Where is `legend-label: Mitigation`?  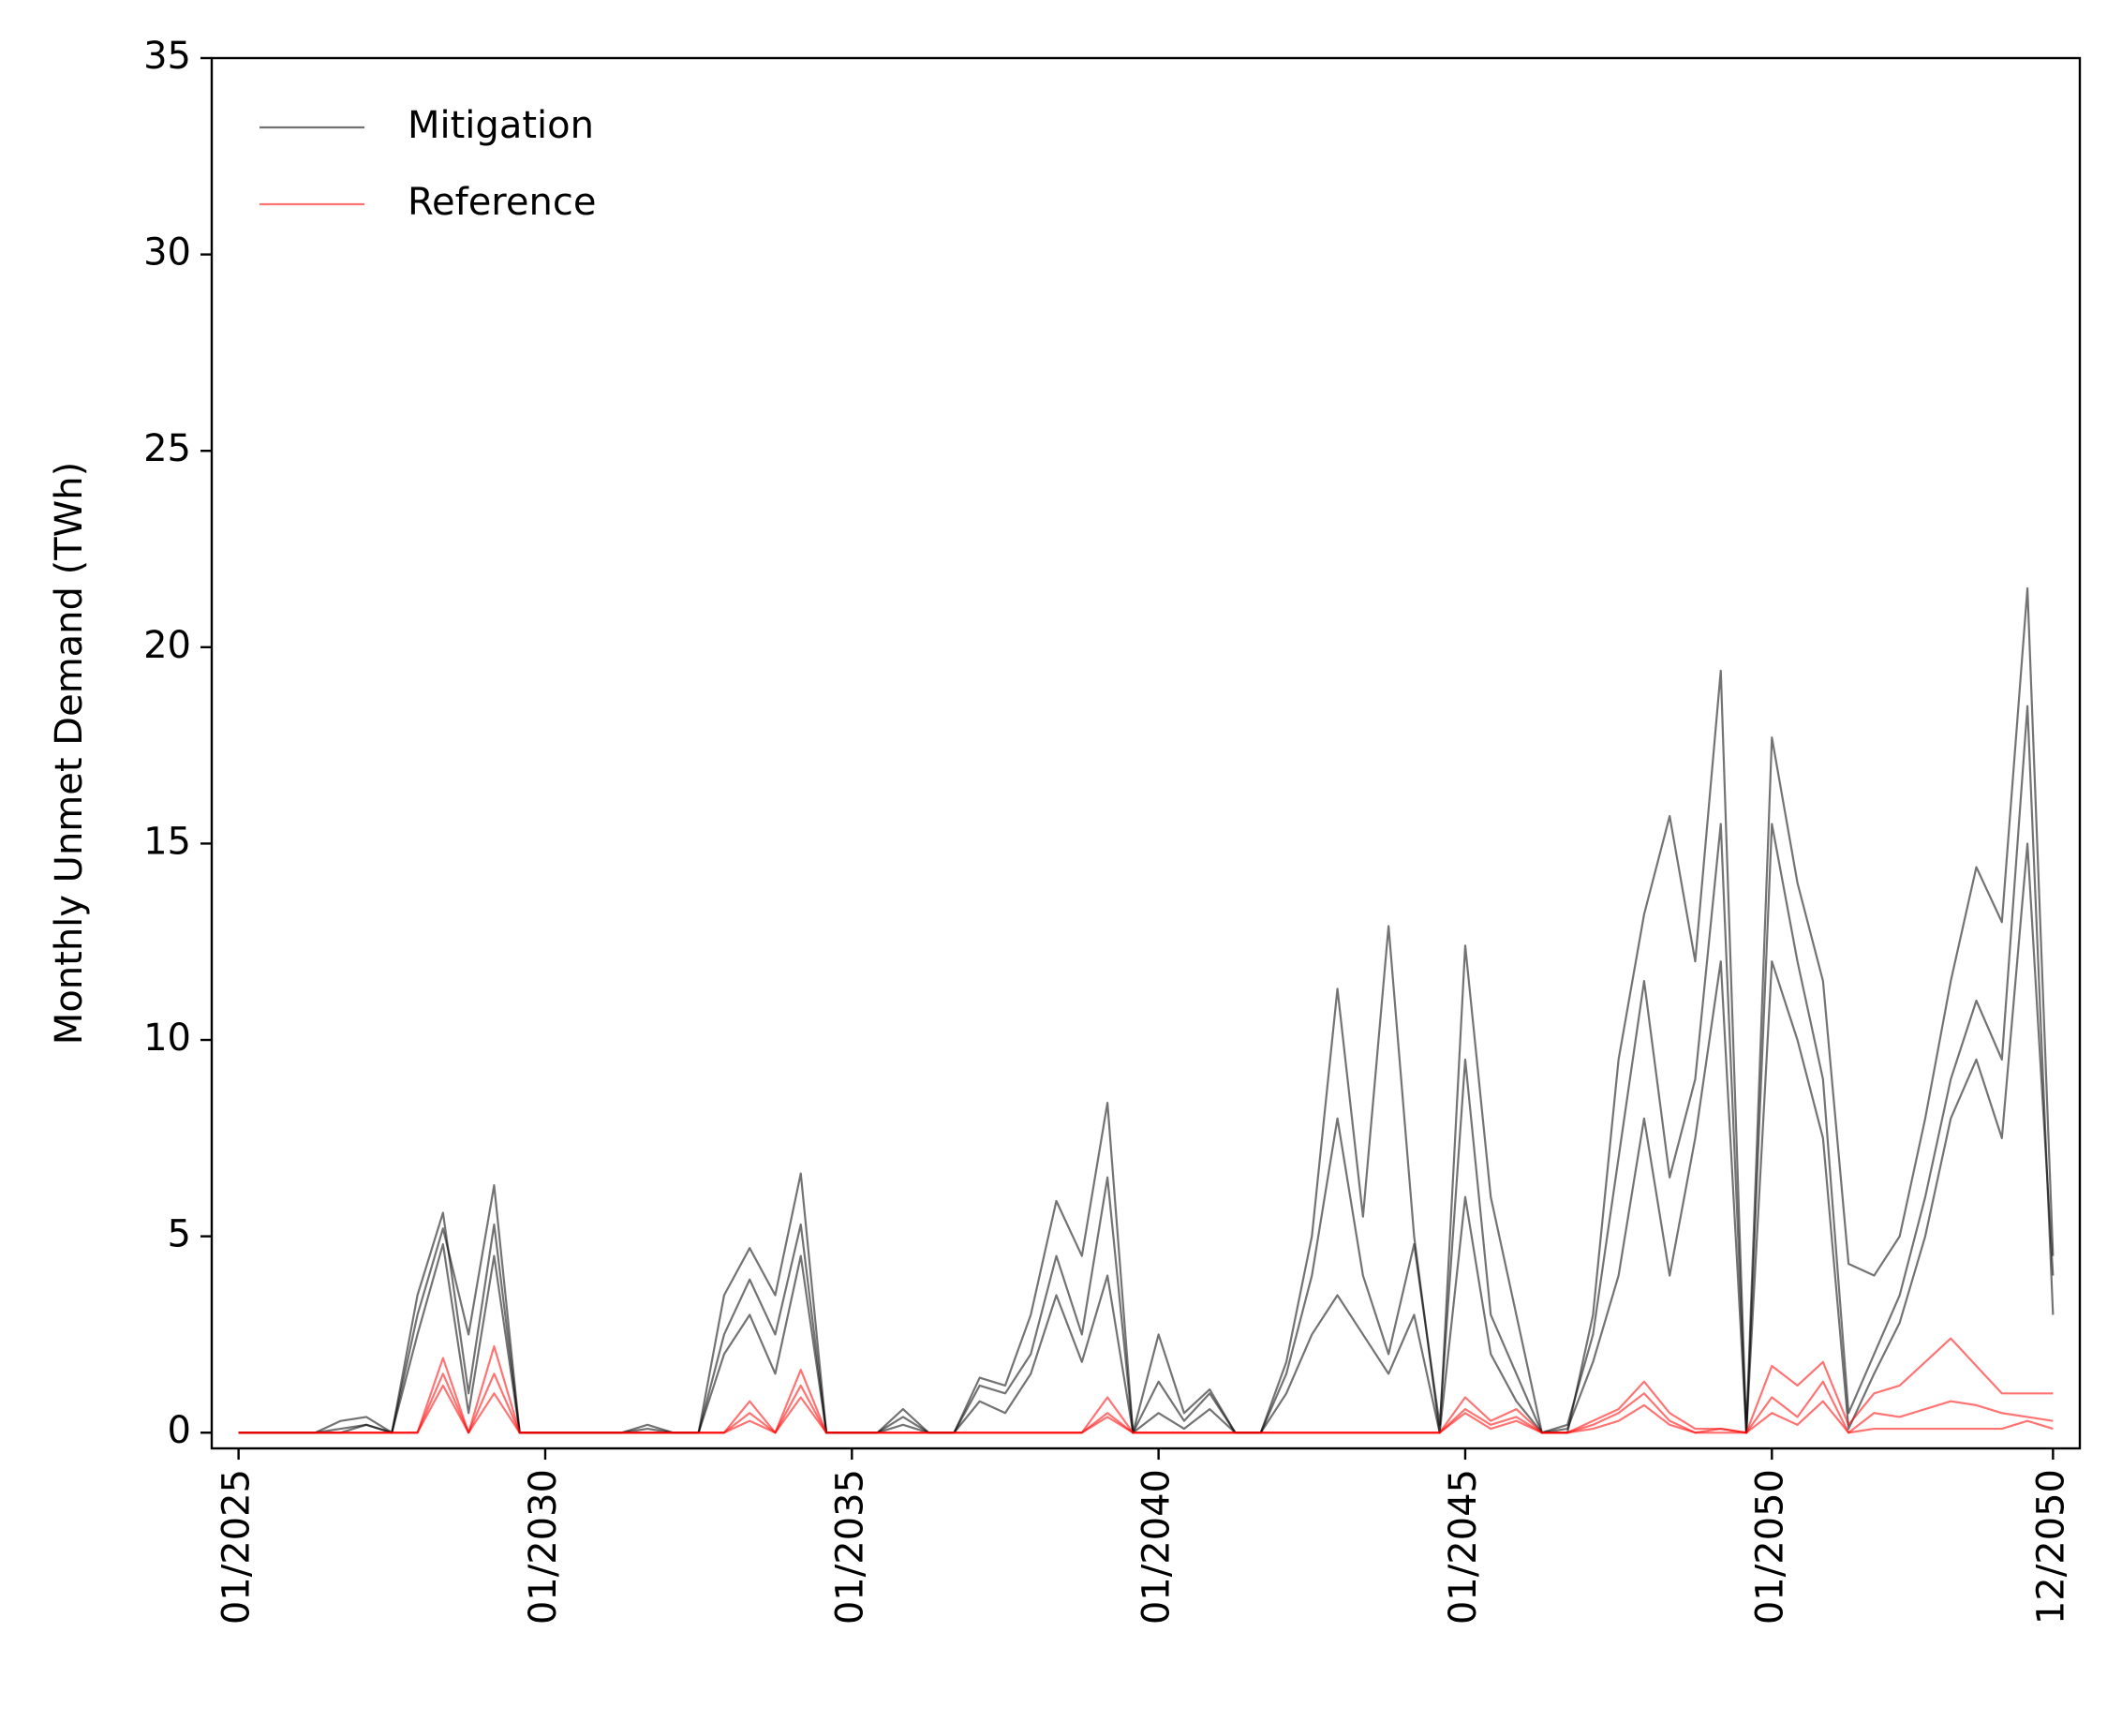 legend-label: Mitigation is located at coordinates (501, 126).